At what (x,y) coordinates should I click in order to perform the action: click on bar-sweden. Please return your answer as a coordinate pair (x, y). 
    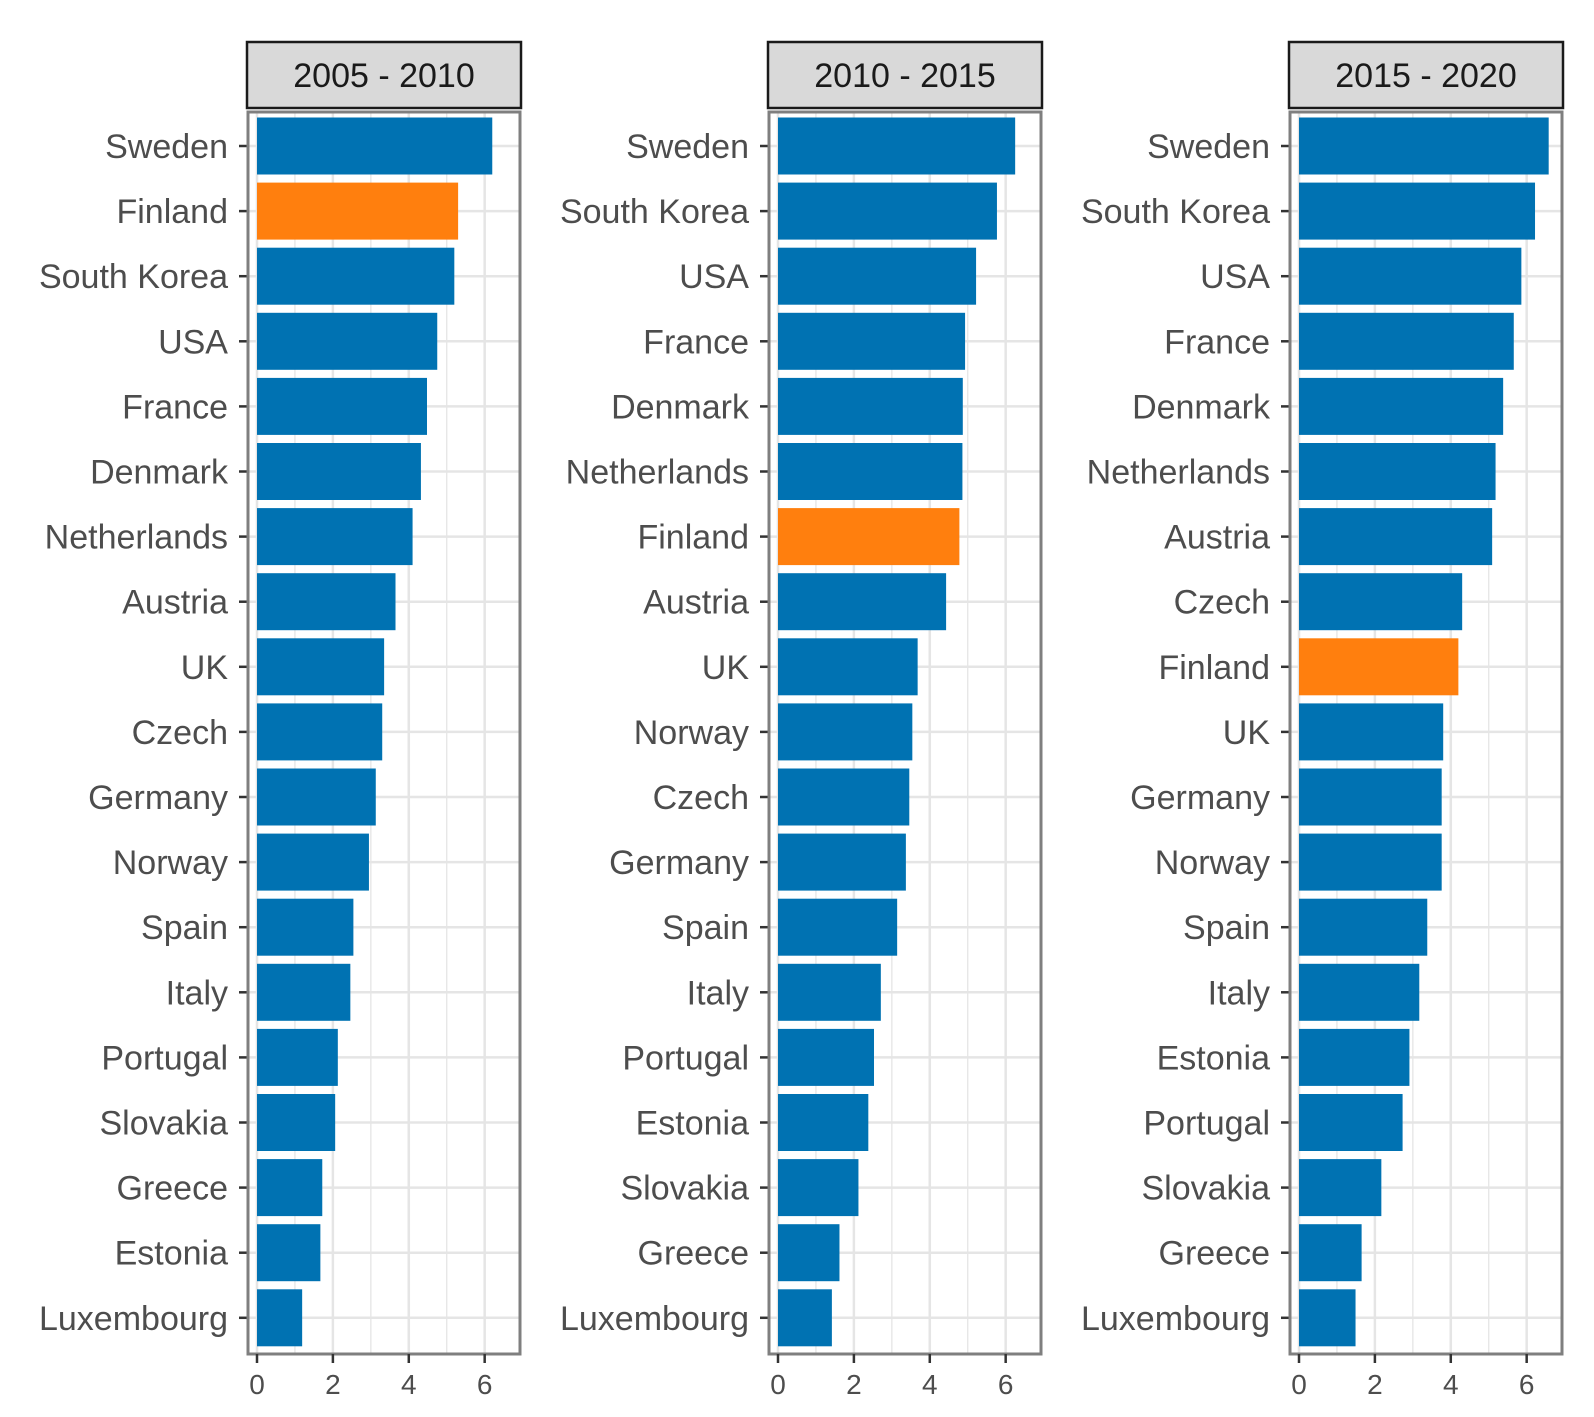
    Looking at the image, I should click on (375, 146).